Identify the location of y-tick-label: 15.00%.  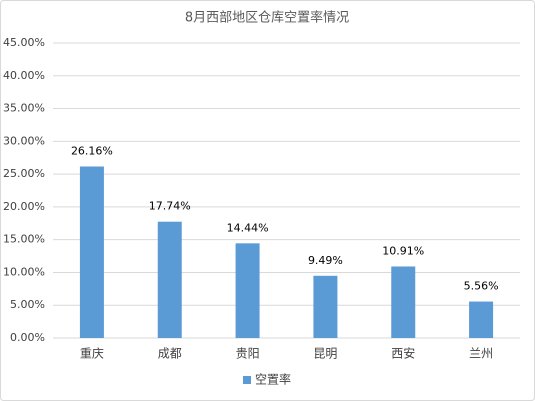
(24, 239).